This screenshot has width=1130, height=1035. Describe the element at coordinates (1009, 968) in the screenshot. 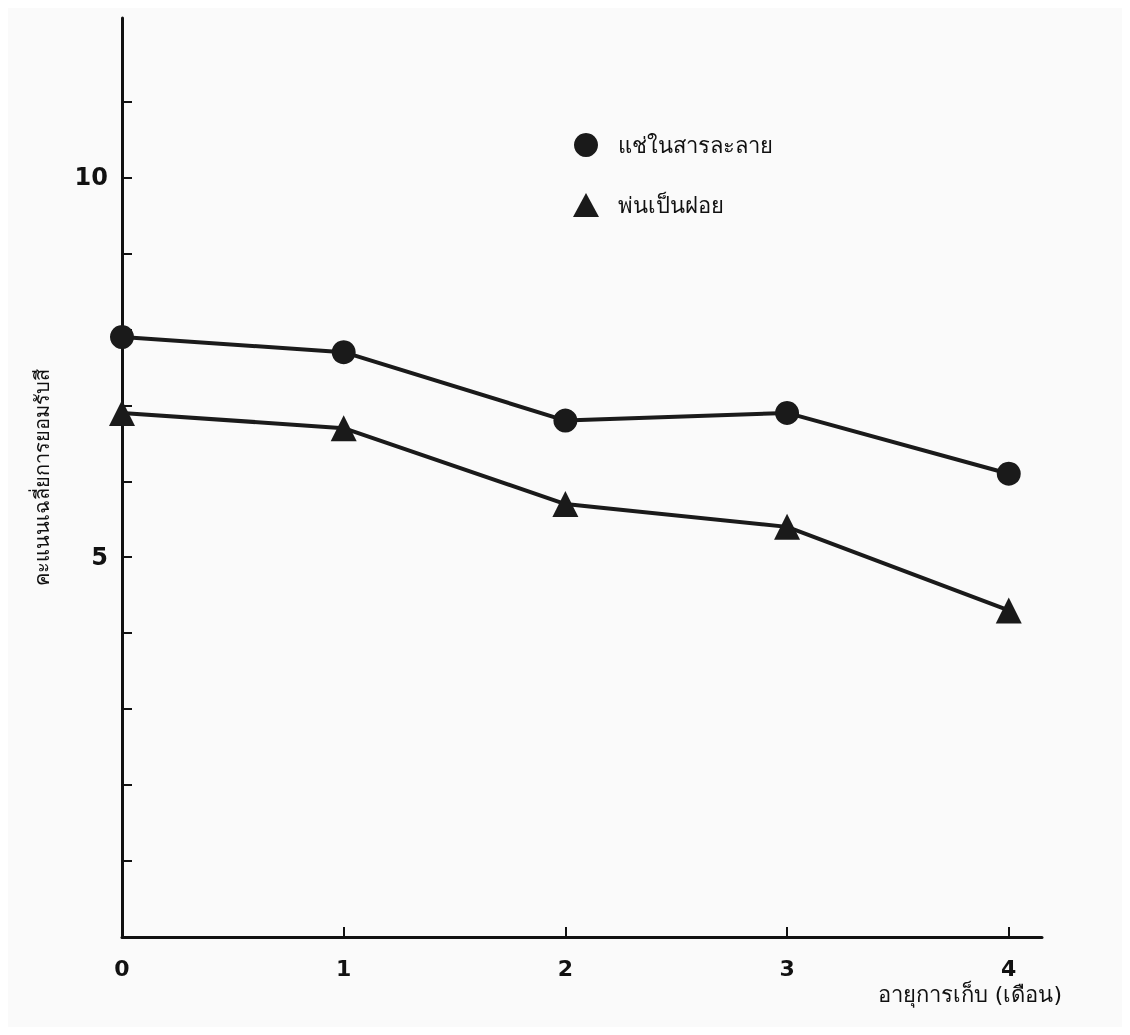

I see `x-tick-label: 4` at that location.